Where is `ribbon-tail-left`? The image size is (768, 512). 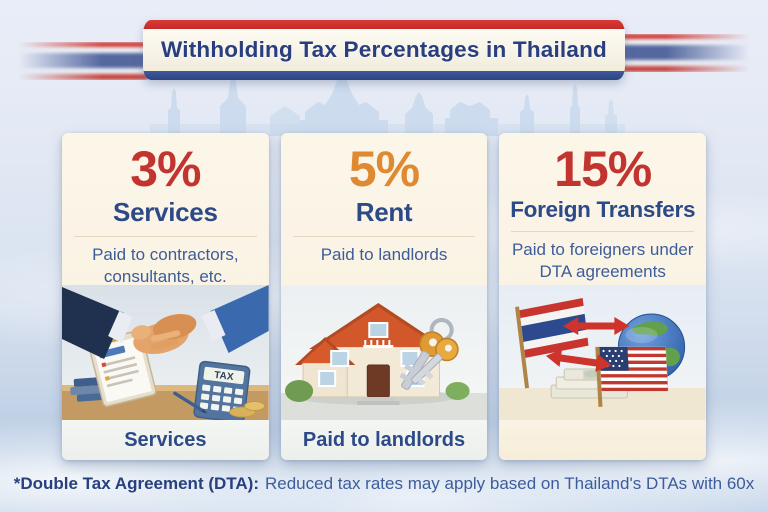 ribbon-tail-left is located at coordinates (82, 61).